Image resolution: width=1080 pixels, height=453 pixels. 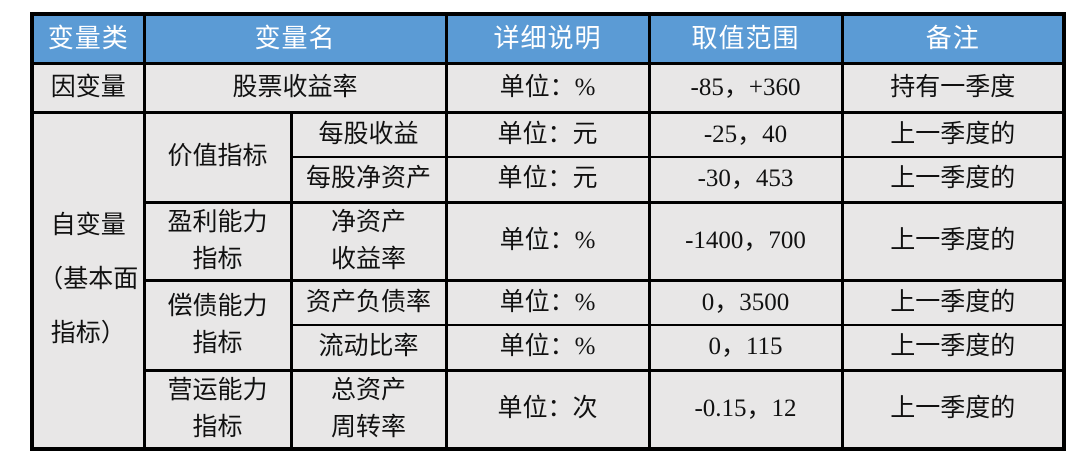 I want to click on header-cell-description: 详细说明, so click(x=547, y=38).